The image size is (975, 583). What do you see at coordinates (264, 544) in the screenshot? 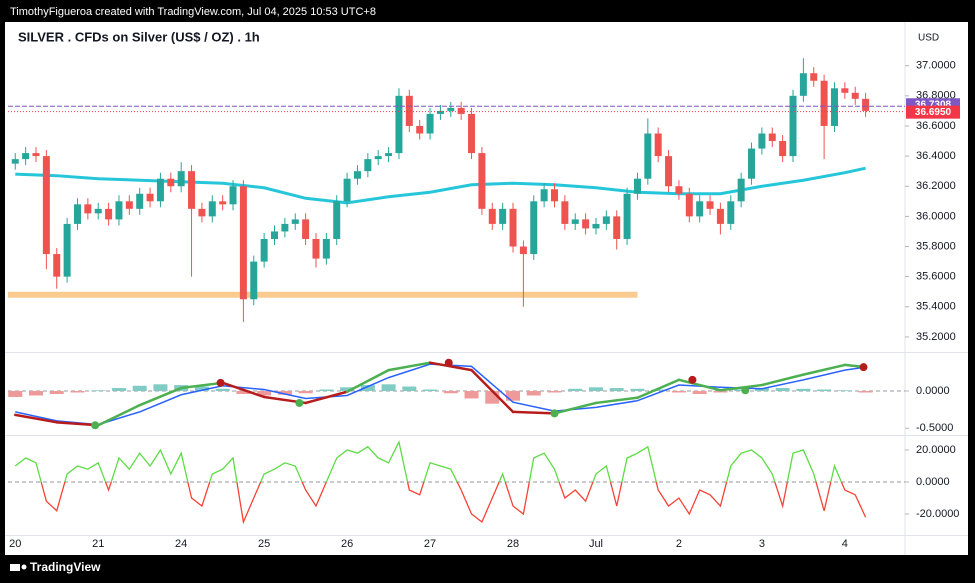
I see `x-tick-label: 25` at bounding box center [264, 544].